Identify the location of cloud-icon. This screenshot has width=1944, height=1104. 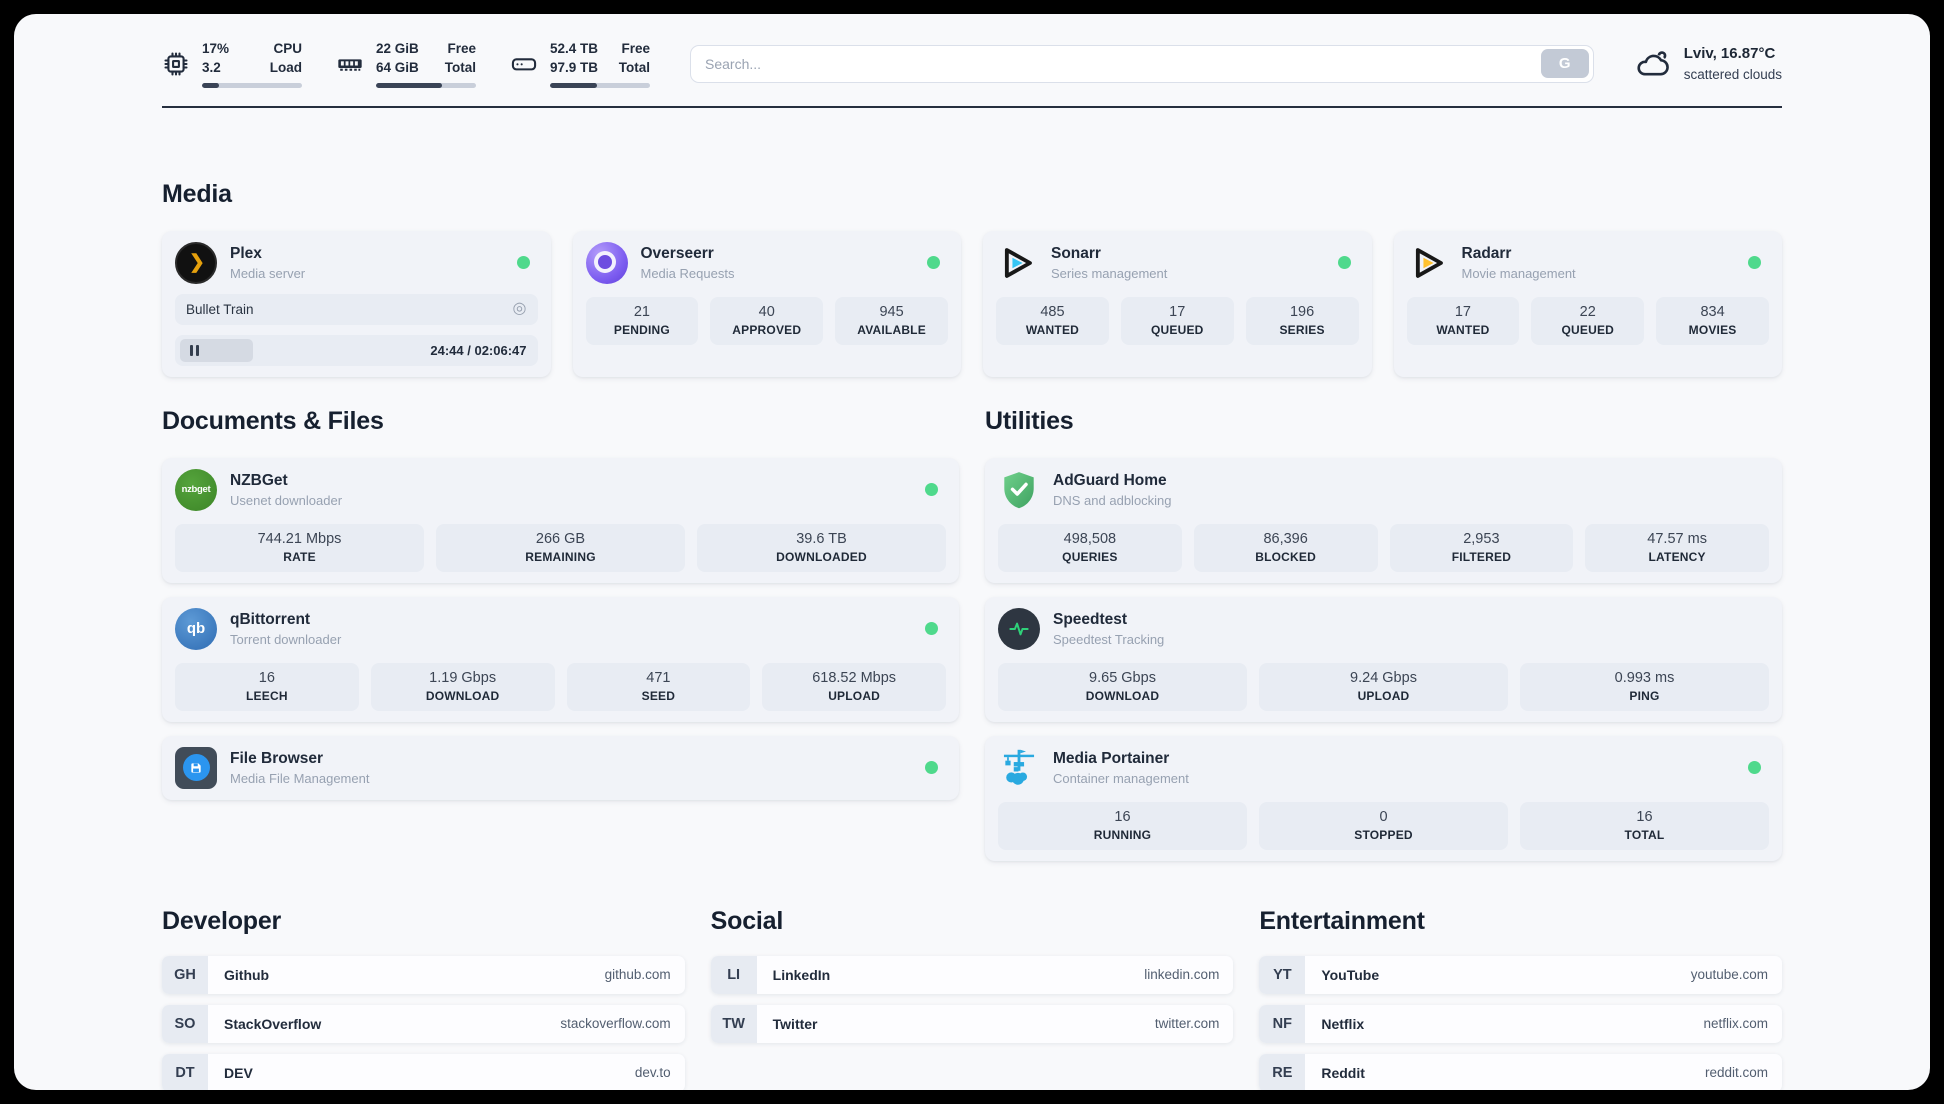
(1653, 64).